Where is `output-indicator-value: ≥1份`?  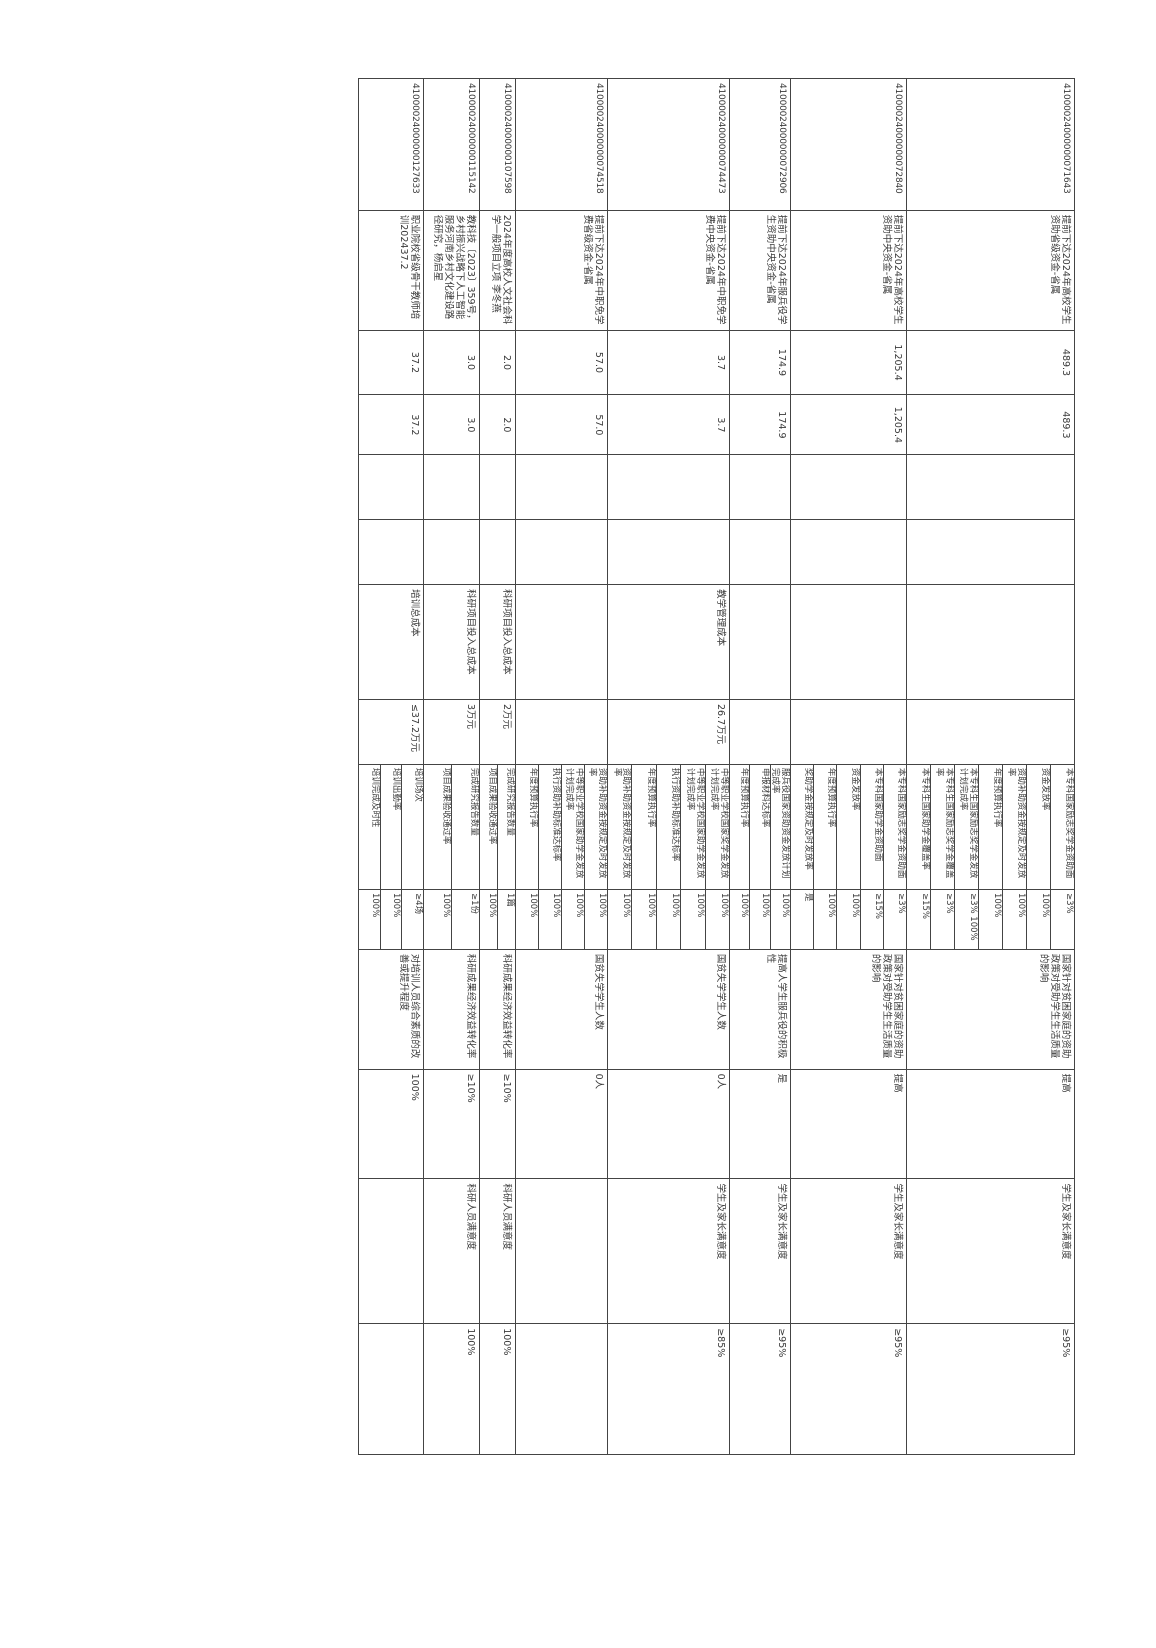 output-indicator-value: ≥1份 is located at coordinates (474, 903).